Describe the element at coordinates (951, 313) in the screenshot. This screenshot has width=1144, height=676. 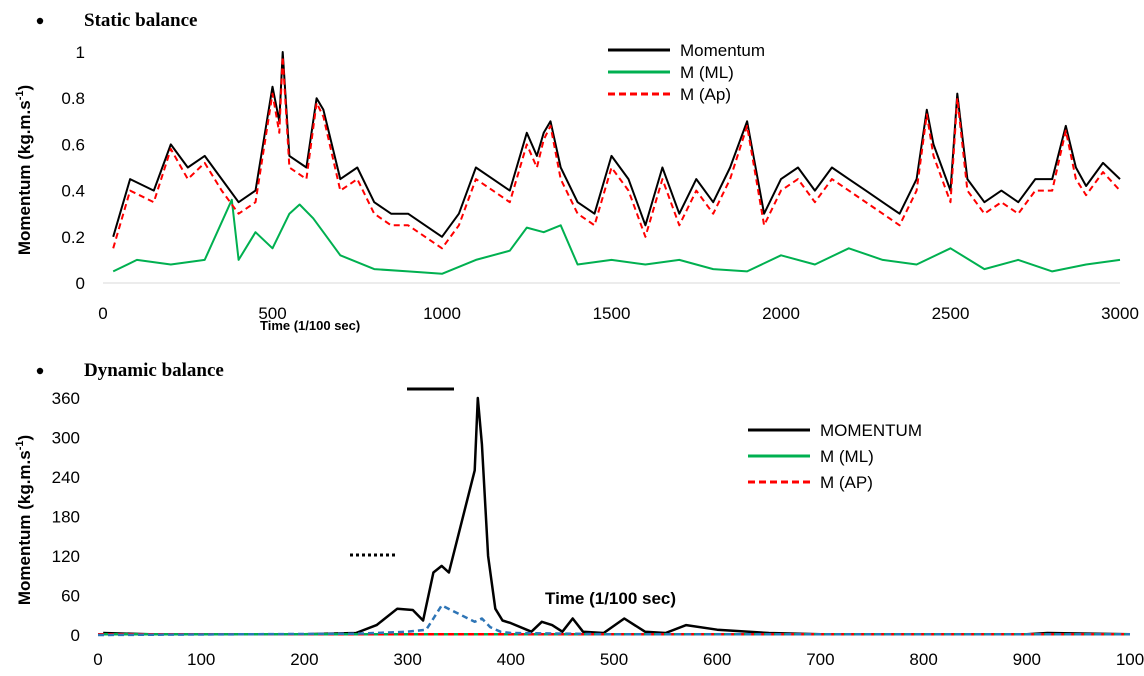
I see `x-tick-label: 2500` at that location.